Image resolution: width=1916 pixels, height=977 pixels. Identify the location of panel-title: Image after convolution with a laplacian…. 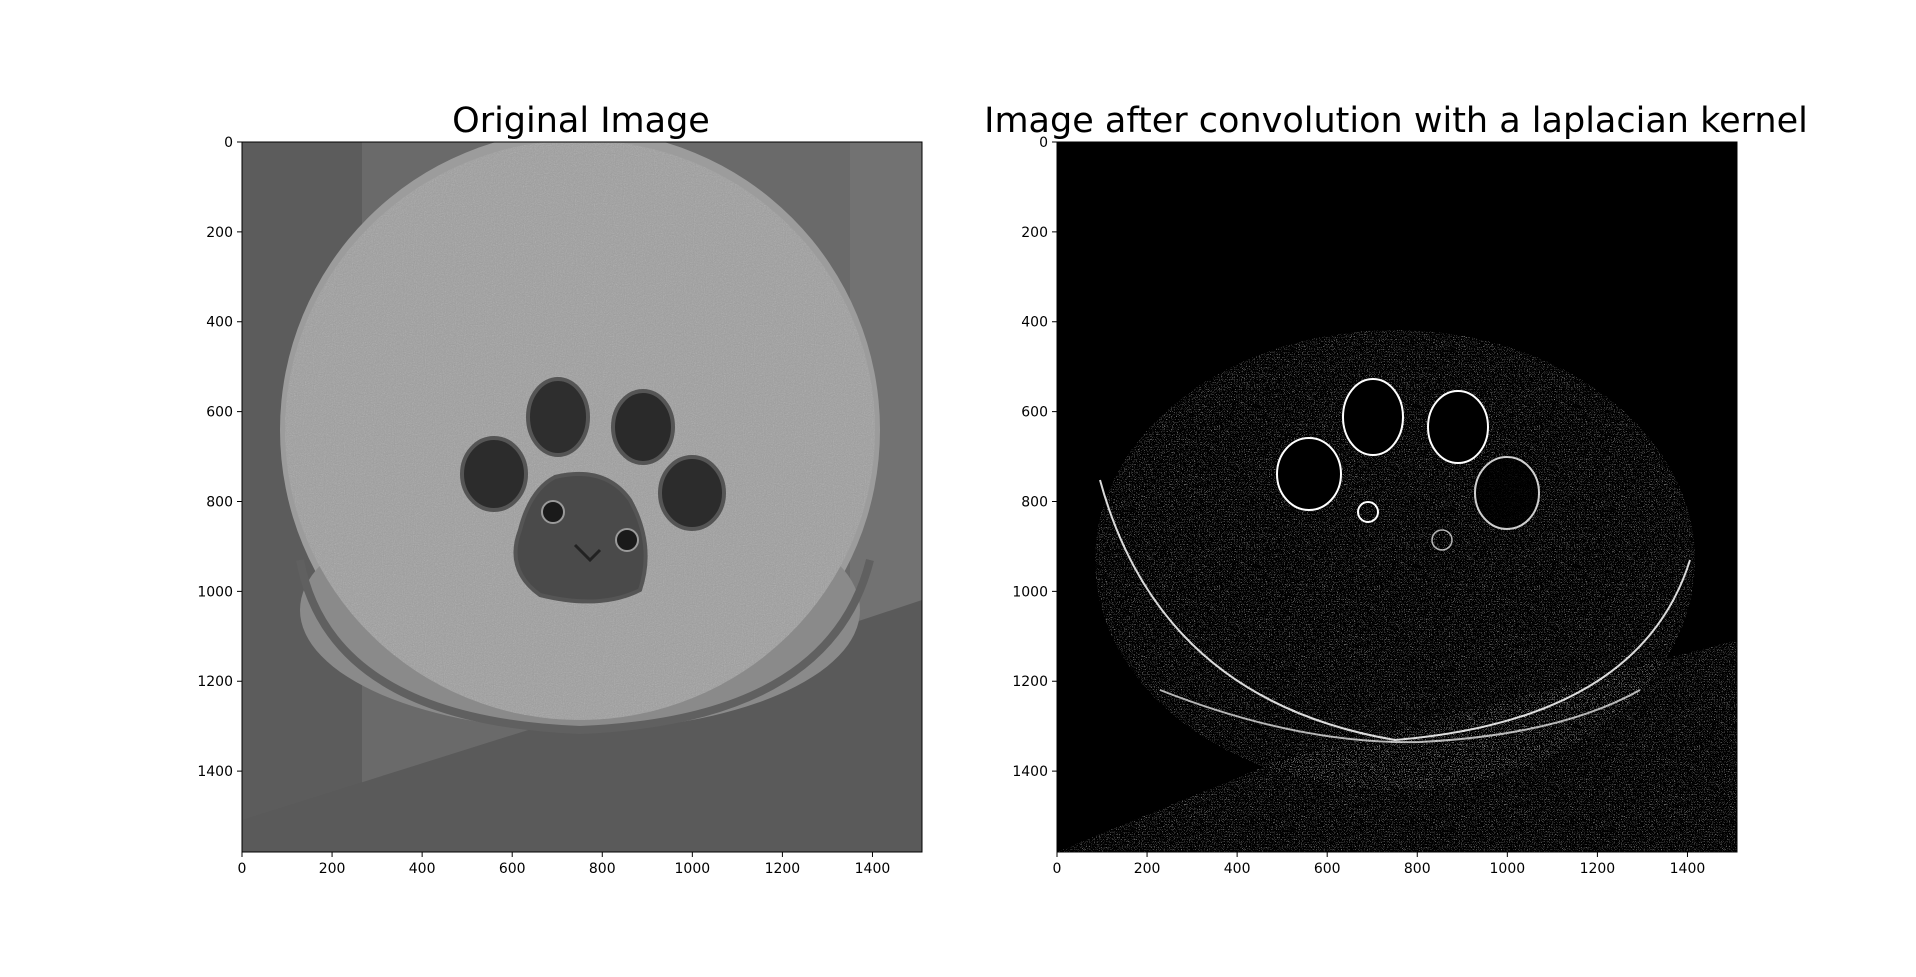
(1396, 121).